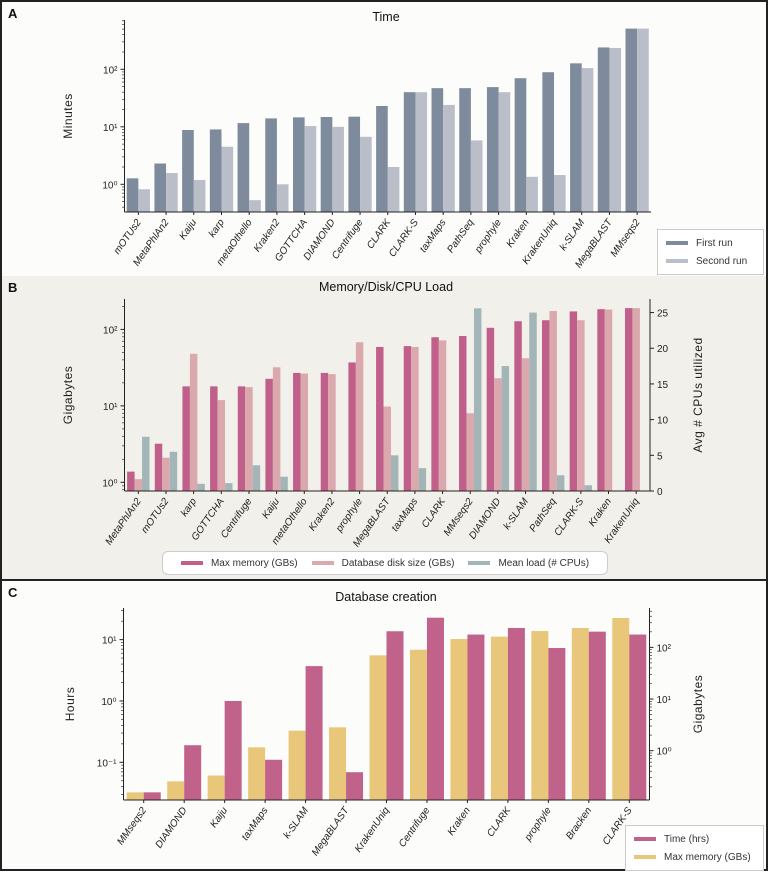 The height and width of the screenshot is (873, 768). Describe the element at coordinates (217, 228) in the screenshot. I see `x-tick-label: karp` at that location.